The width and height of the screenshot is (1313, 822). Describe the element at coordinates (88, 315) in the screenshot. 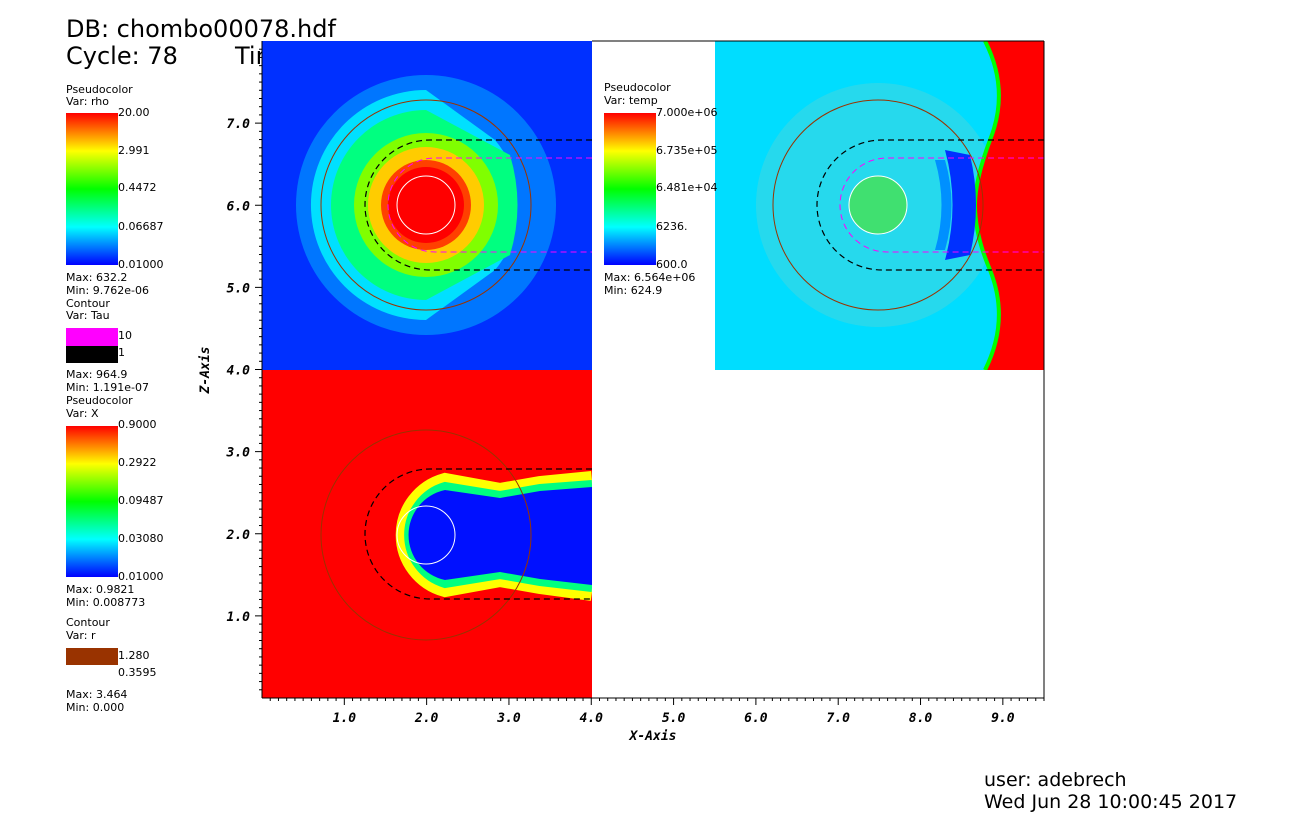

I see `tau-legend-var: Var: Tau` at that location.